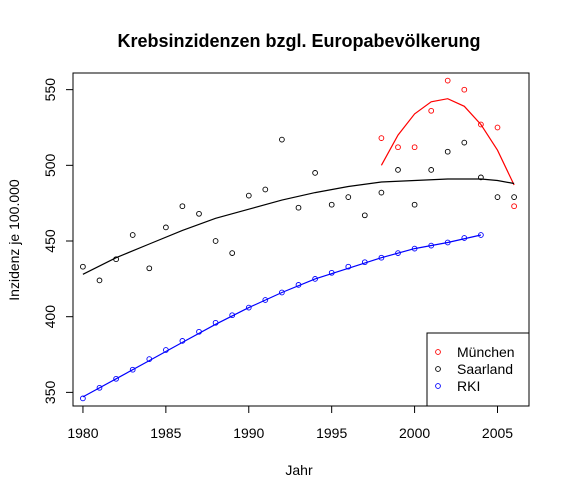  I want to click on x-tick-label: 1980, so click(82, 433).